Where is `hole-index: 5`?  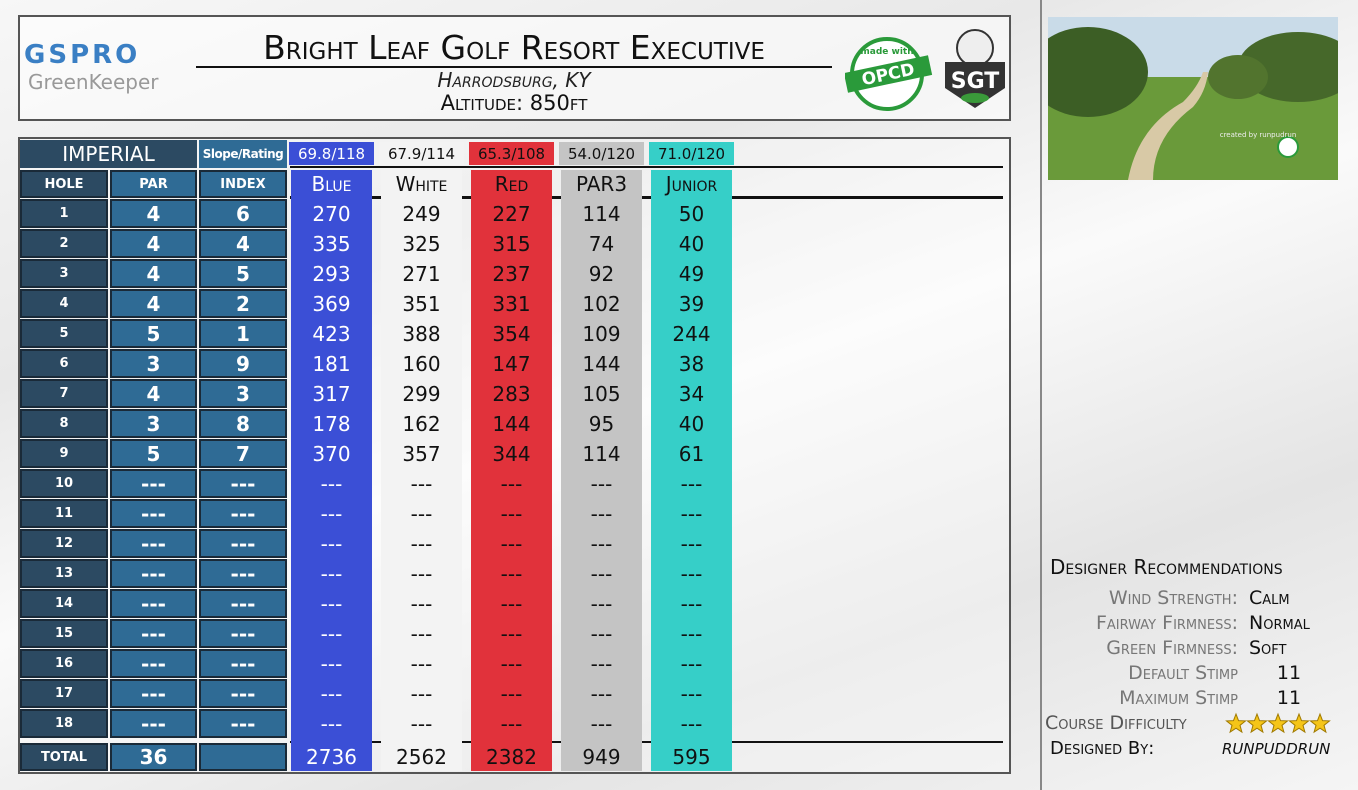 hole-index: 5 is located at coordinates (243, 273).